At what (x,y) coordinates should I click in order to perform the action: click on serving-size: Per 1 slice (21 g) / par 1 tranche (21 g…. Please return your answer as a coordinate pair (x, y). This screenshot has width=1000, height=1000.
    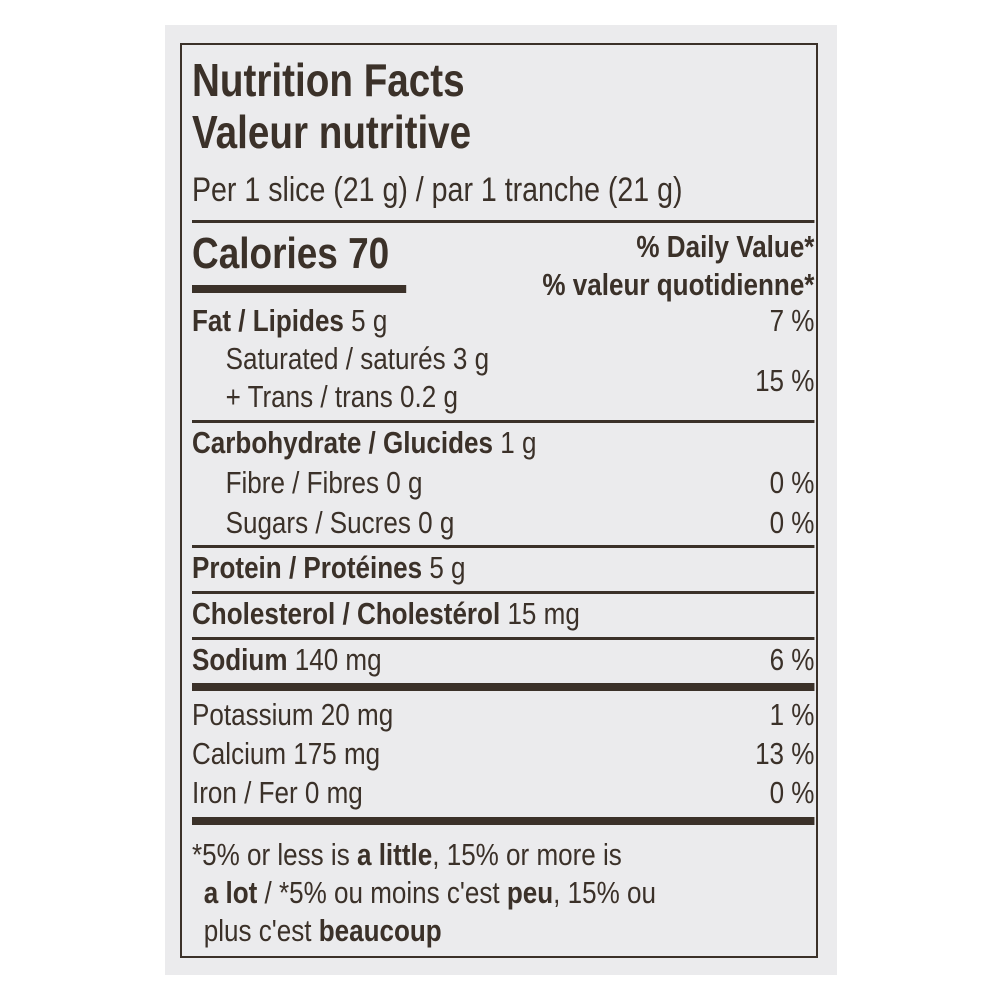
    Looking at the image, I should click on (503, 190).